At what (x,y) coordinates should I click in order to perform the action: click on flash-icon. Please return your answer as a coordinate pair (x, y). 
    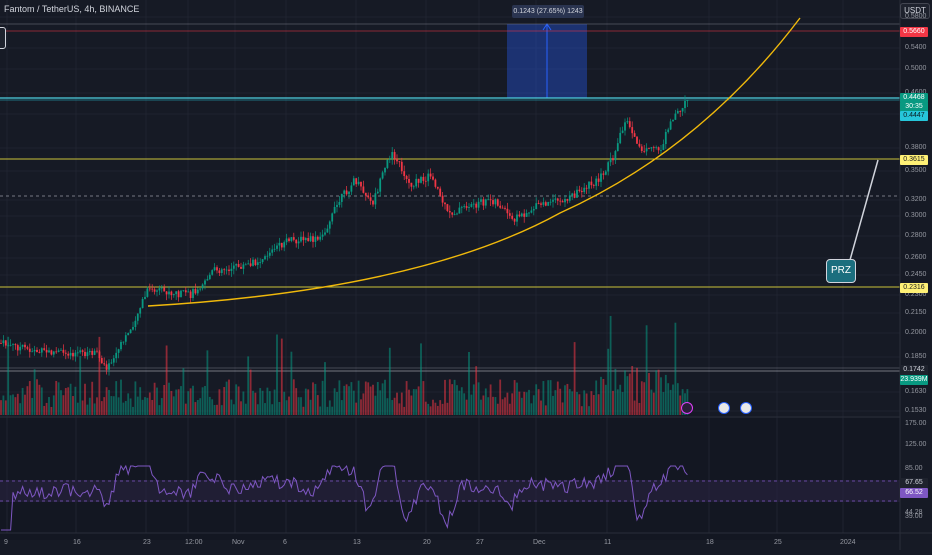
    Looking at the image, I should click on (687, 408).